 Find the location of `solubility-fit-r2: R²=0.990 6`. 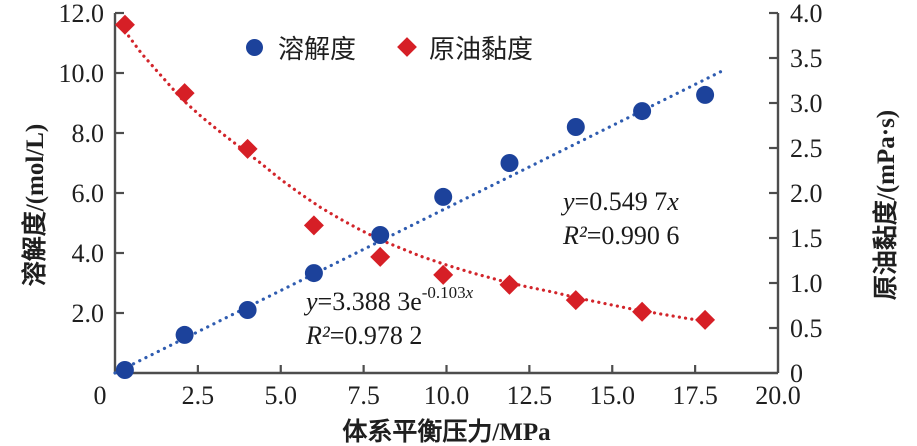

solubility-fit-r2: R²=0.990 6 is located at coordinates (621, 236).